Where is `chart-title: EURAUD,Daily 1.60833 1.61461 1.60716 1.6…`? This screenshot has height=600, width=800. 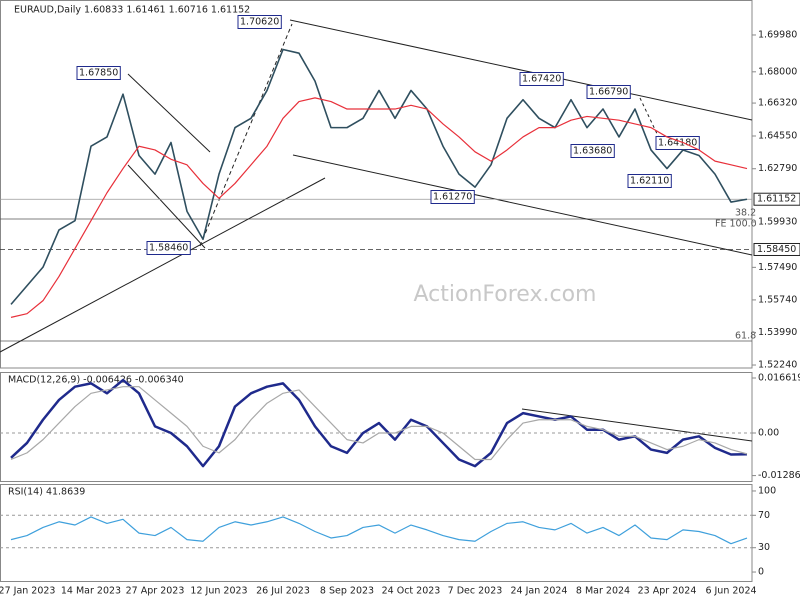 chart-title: EURAUD,Daily 1.60833 1.61461 1.60716 1.6… is located at coordinates (132, 10).